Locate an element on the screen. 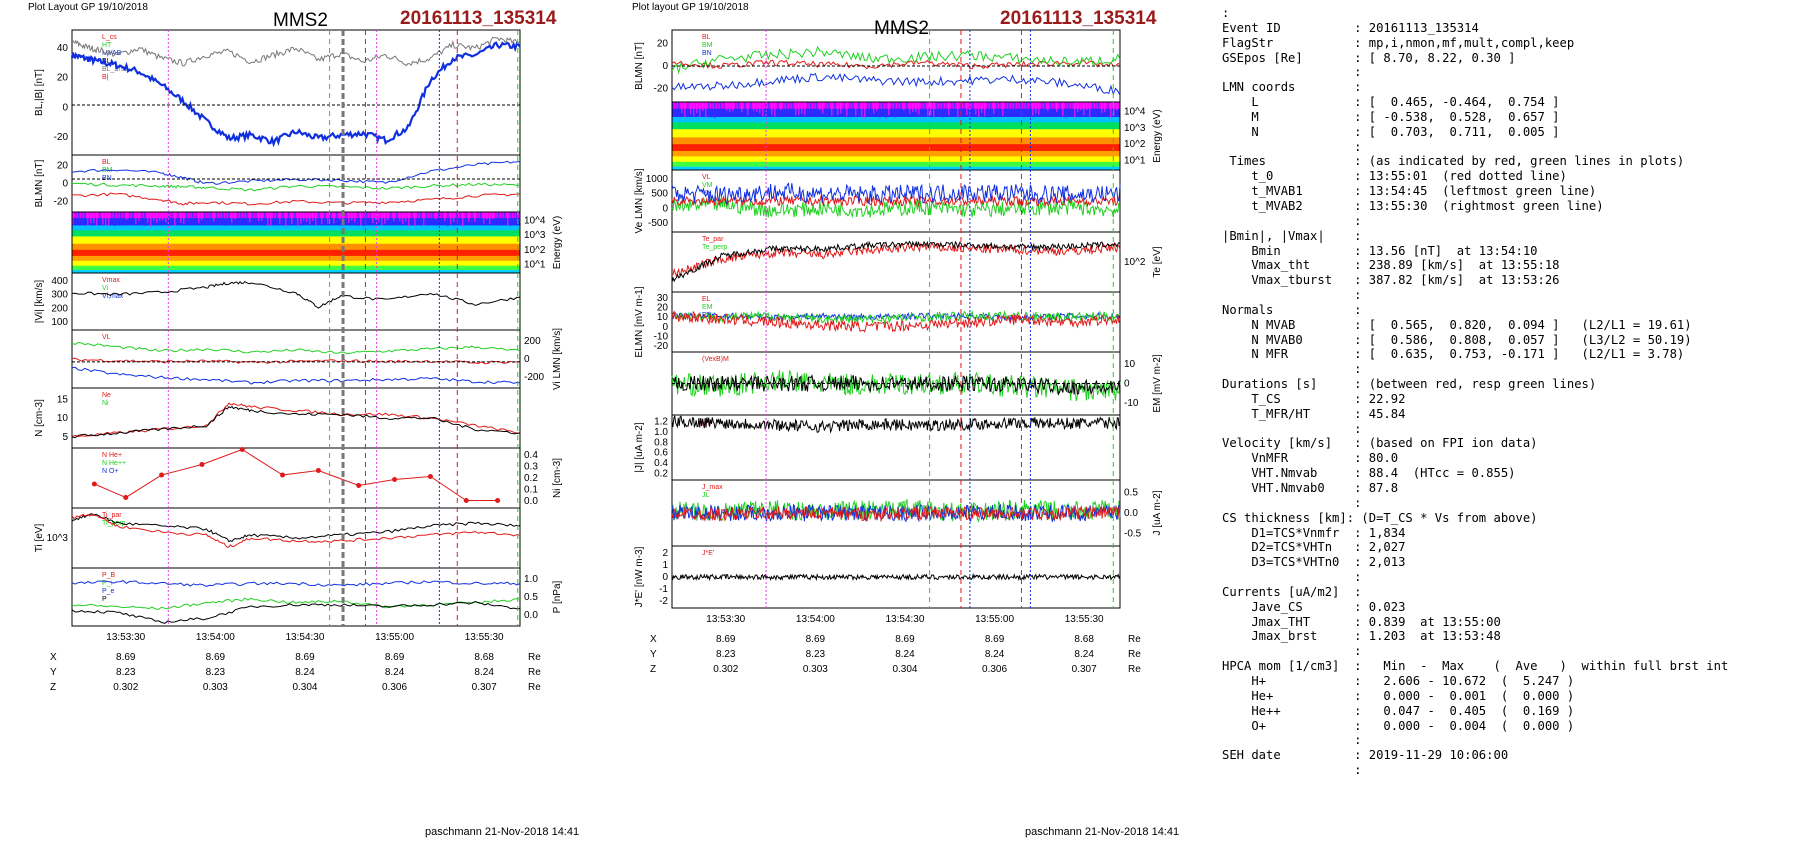  tick-label: 0.2 is located at coordinates (661, 474).